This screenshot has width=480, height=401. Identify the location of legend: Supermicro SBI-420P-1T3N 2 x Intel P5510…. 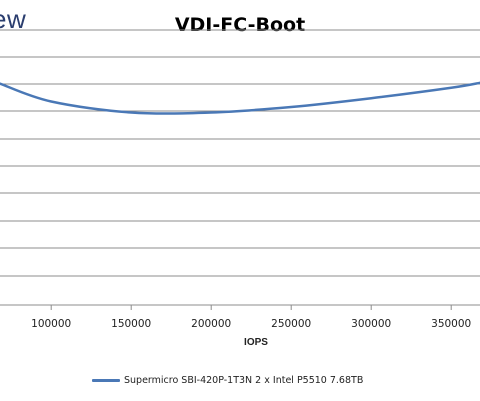
(227, 380).